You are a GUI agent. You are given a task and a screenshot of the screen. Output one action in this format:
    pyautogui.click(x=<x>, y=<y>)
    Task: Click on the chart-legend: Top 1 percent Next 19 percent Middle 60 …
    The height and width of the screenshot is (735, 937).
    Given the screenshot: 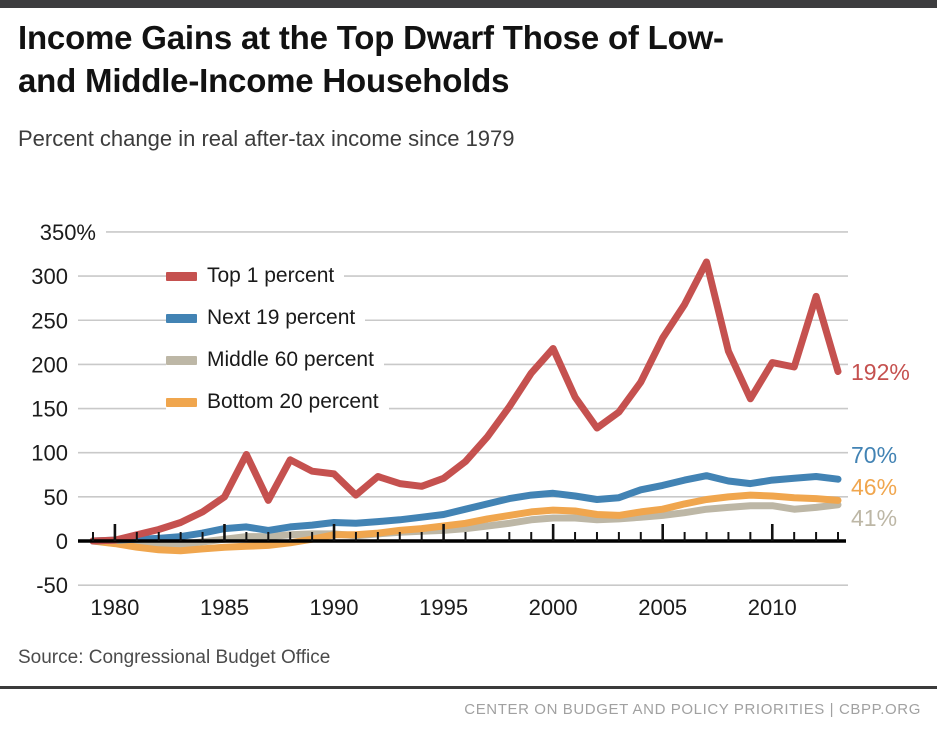 What is the action you would take?
    pyautogui.click(x=277, y=348)
    